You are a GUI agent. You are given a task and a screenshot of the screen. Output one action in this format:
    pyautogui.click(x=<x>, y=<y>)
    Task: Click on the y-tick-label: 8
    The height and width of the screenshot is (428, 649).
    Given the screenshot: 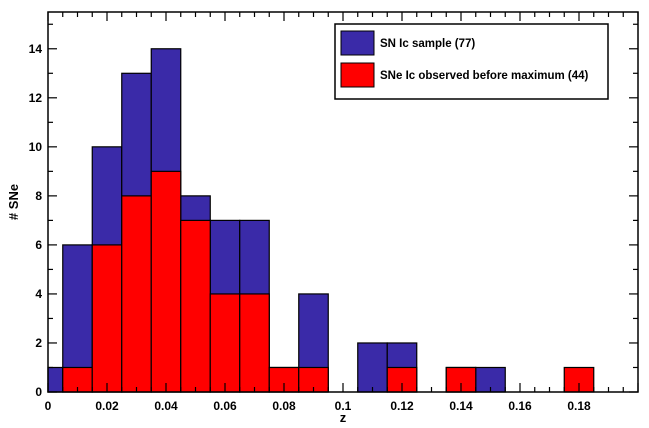 What is the action you would take?
    pyautogui.click(x=38, y=196)
    